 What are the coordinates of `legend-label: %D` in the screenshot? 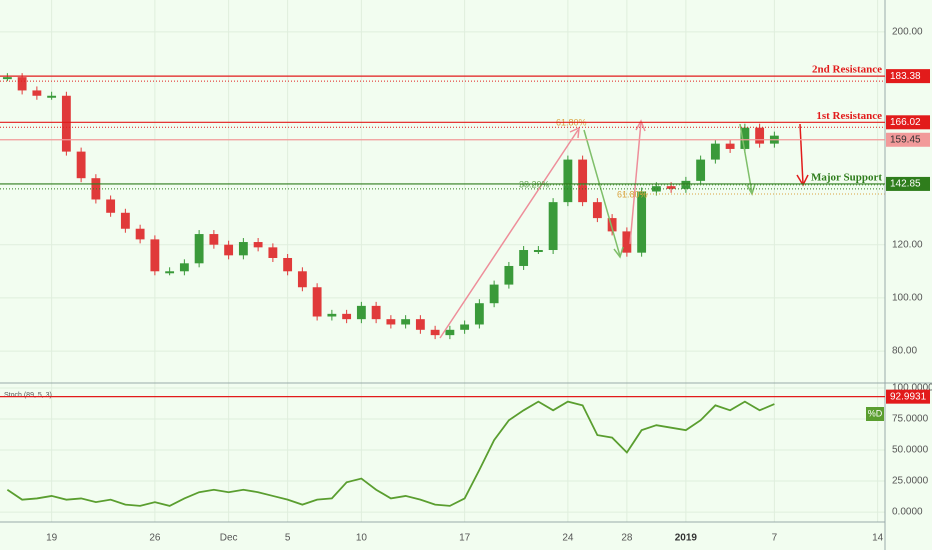 It's located at (875, 413).